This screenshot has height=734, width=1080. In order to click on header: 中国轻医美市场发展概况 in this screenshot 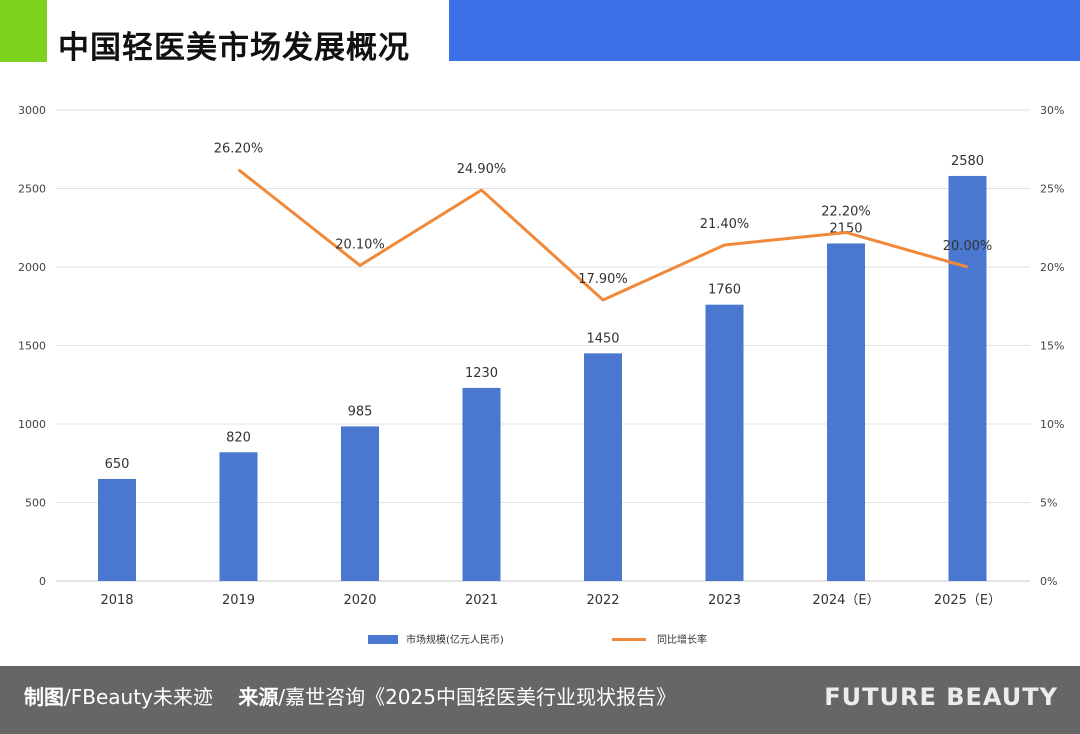, I will do `click(540, 33)`.